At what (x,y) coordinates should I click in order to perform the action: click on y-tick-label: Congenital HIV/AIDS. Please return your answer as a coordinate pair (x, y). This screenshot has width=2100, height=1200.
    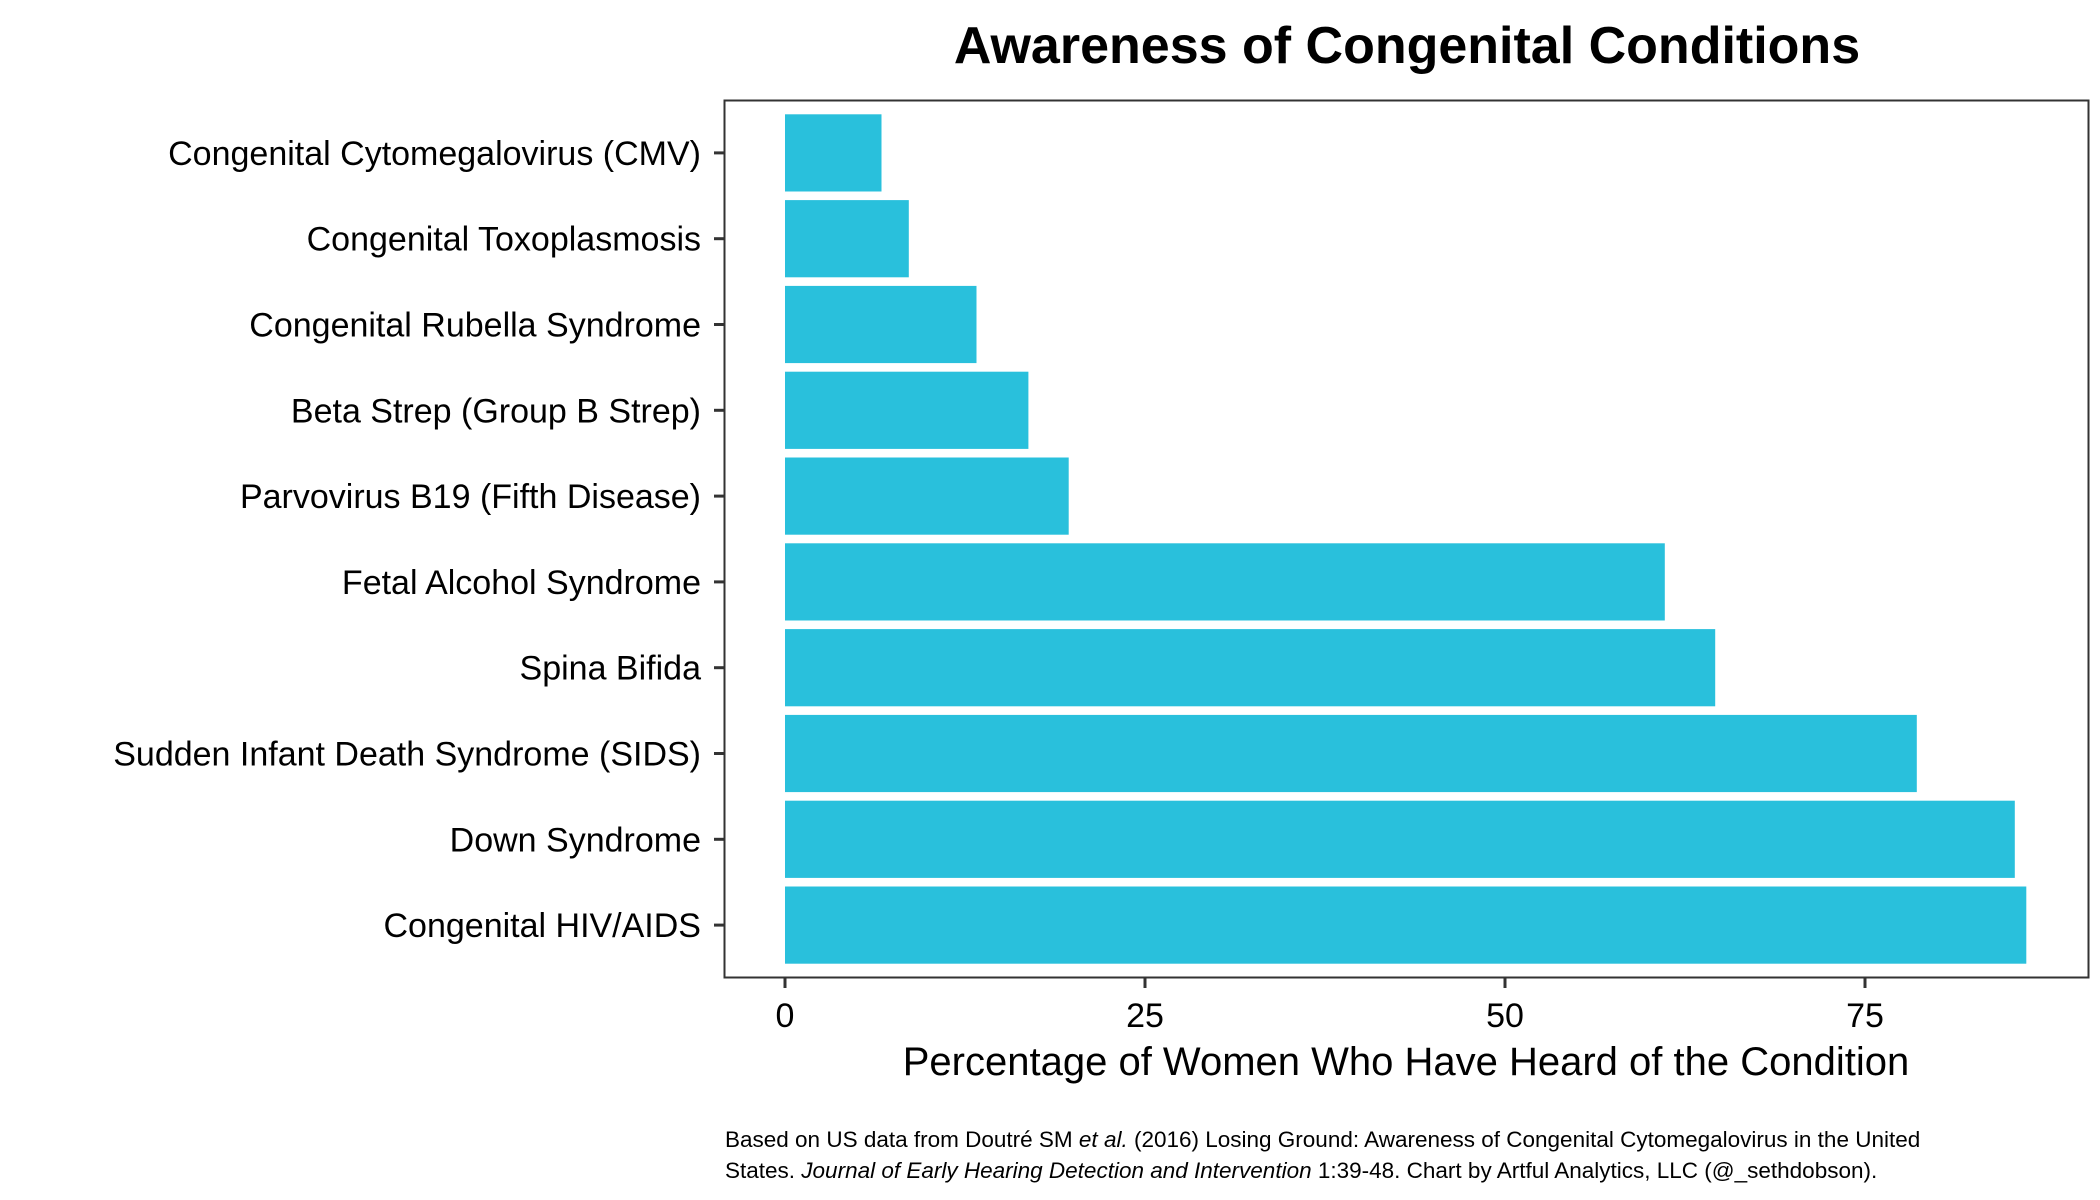
    Looking at the image, I should click on (543, 926).